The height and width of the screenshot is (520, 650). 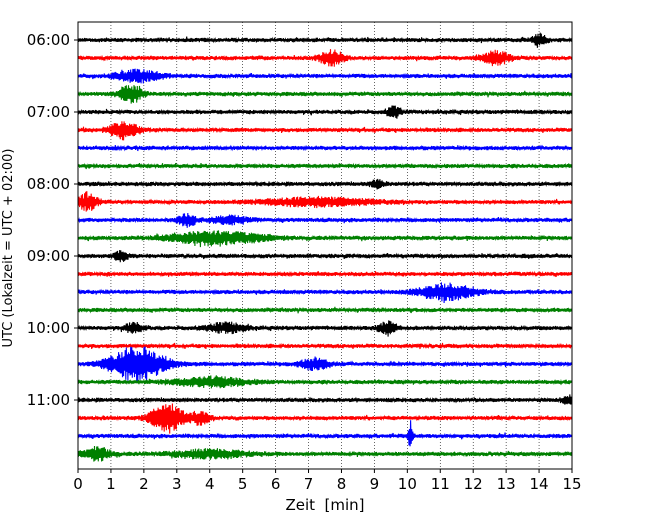 What do you see at coordinates (52, 220) in the screenshot?
I see `y-axis-ticks: 06:00 07:00 08:00 09:00 10:00 11:00` at bounding box center [52, 220].